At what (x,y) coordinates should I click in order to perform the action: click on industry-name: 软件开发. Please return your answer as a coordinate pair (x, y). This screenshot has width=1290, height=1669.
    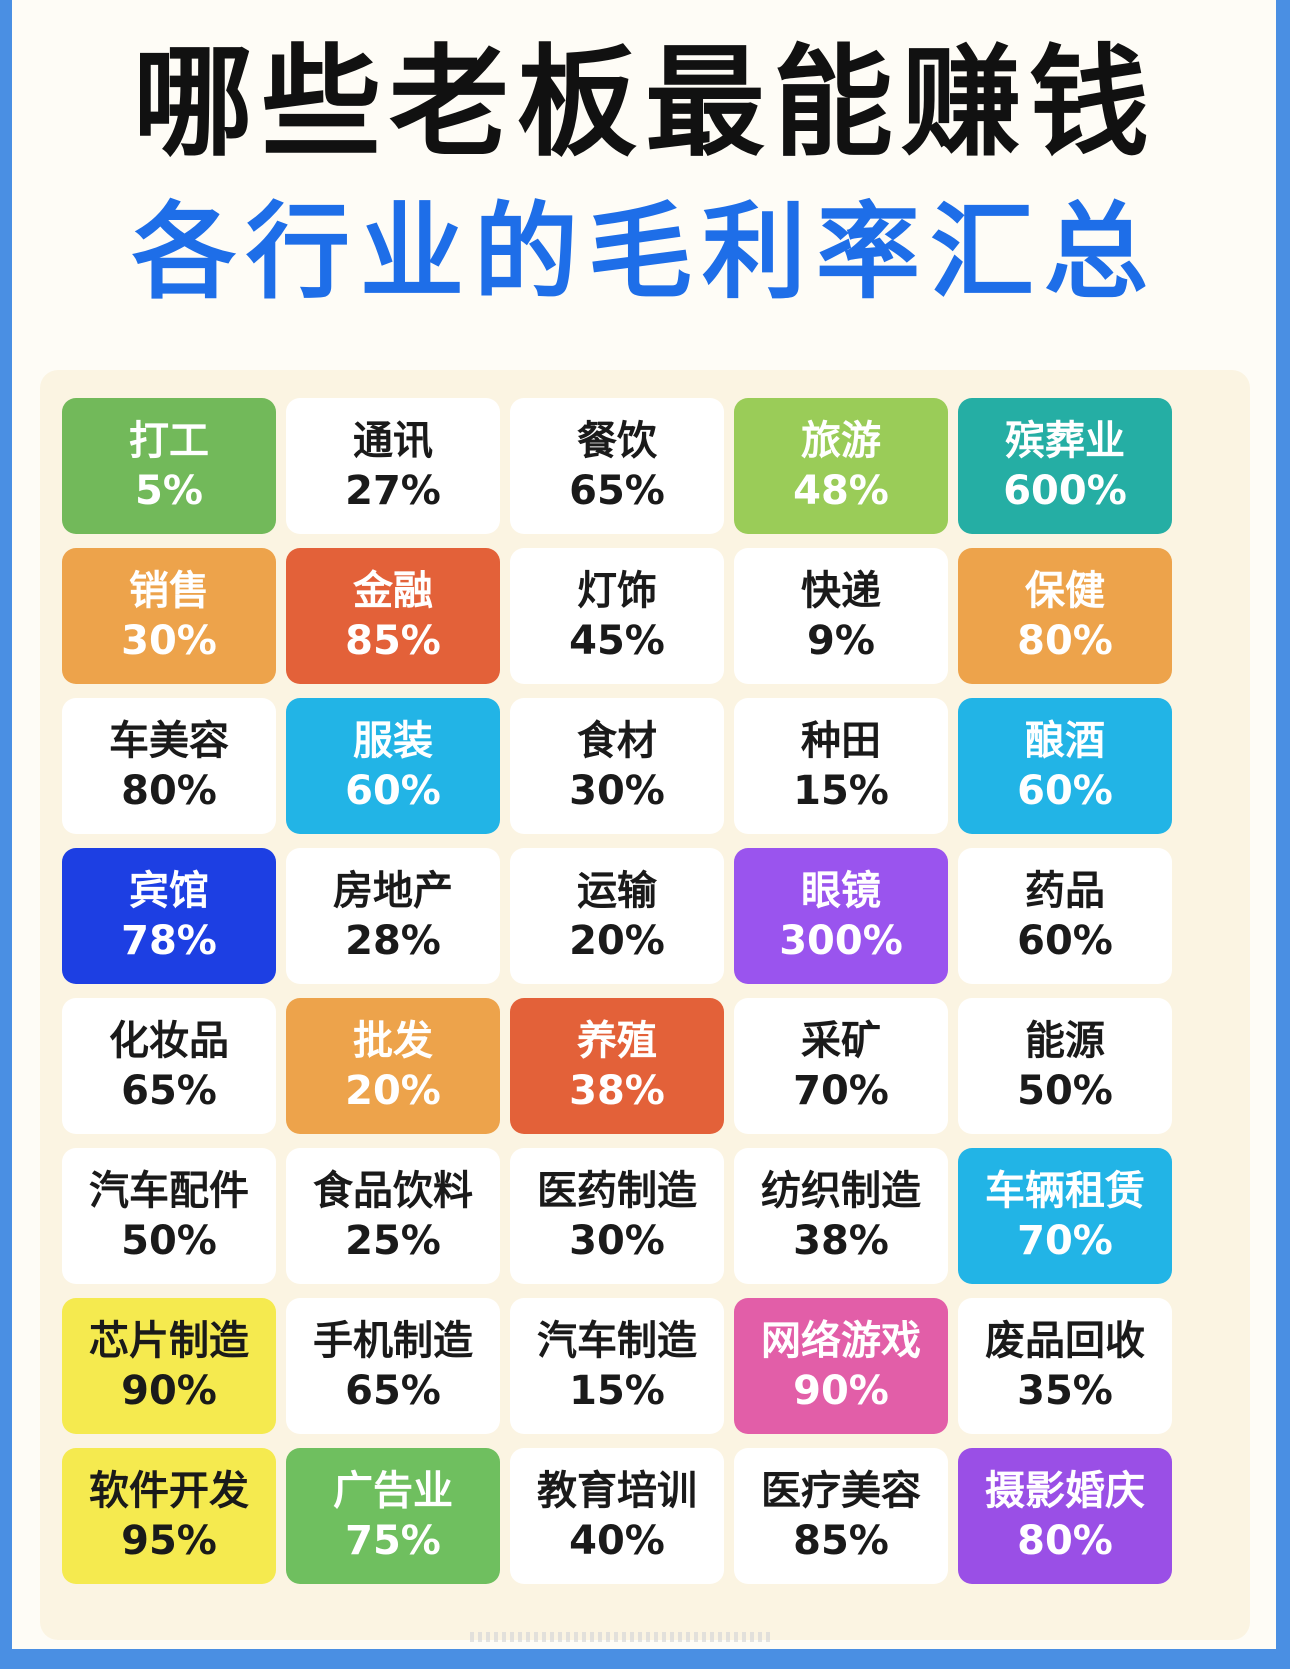
    Looking at the image, I should click on (169, 1491).